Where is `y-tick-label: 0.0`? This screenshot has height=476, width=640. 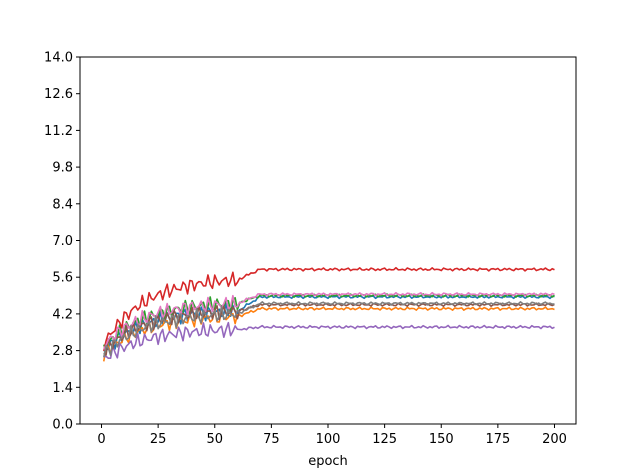 y-tick-label: 0.0 is located at coordinates (62, 425).